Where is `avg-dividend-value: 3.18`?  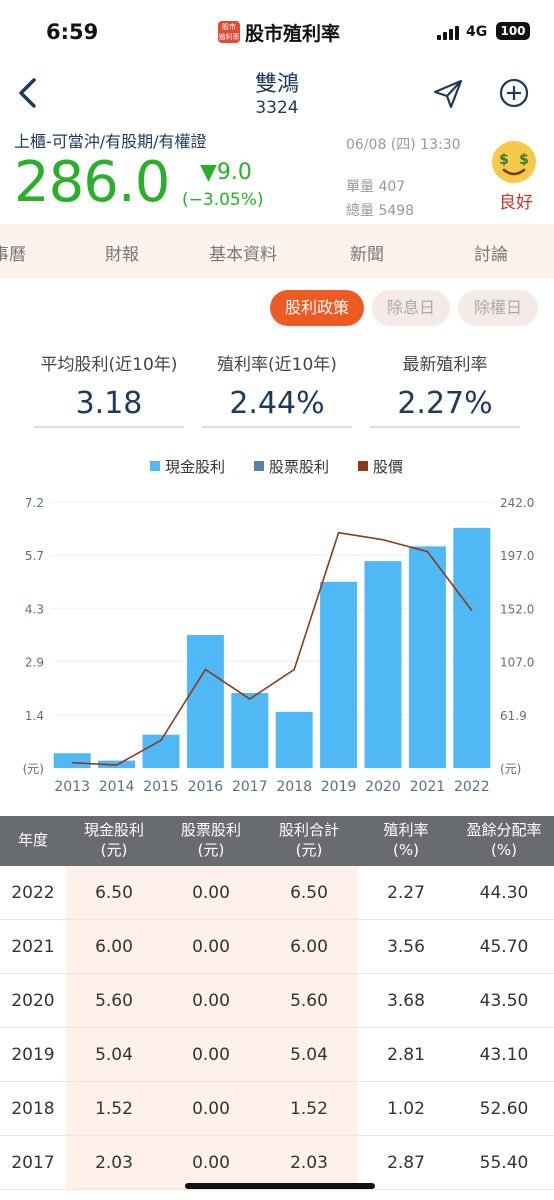 avg-dividend-value: 3.18 is located at coordinates (109, 403).